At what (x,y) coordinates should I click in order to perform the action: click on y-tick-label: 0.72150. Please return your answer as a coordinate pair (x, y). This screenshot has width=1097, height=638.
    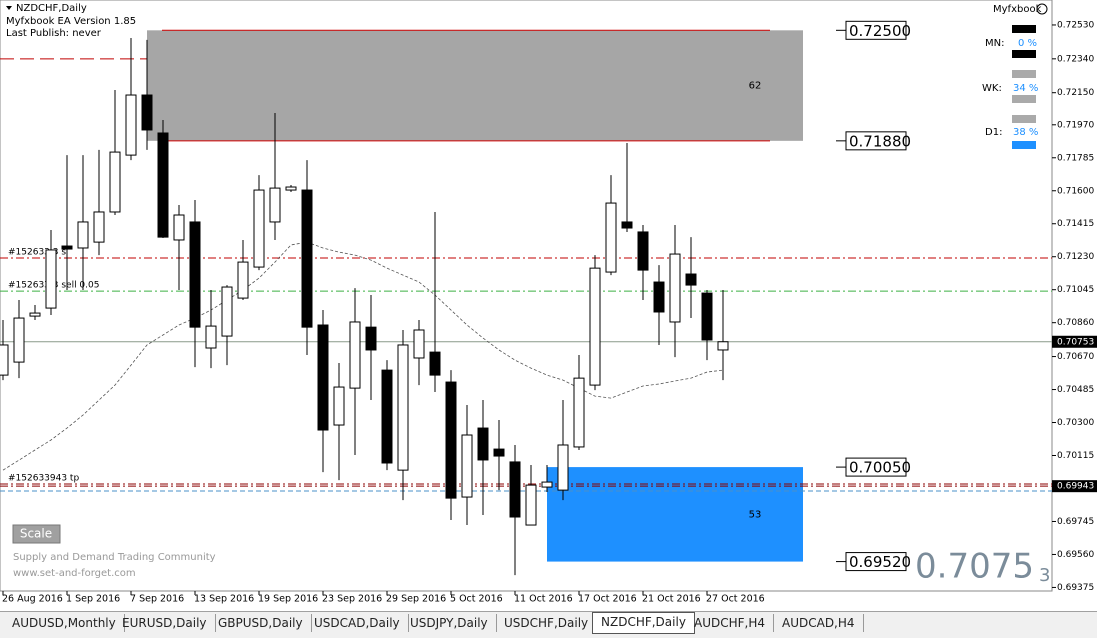
    Looking at the image, I should click on (1075, 93).